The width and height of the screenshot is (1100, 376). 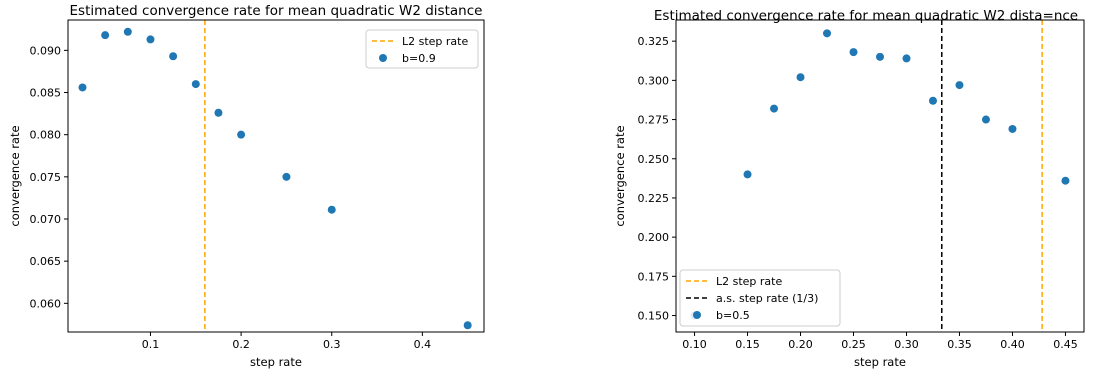 I want to click on x-tick-label: 0.45, so click(x=1065, y=344).